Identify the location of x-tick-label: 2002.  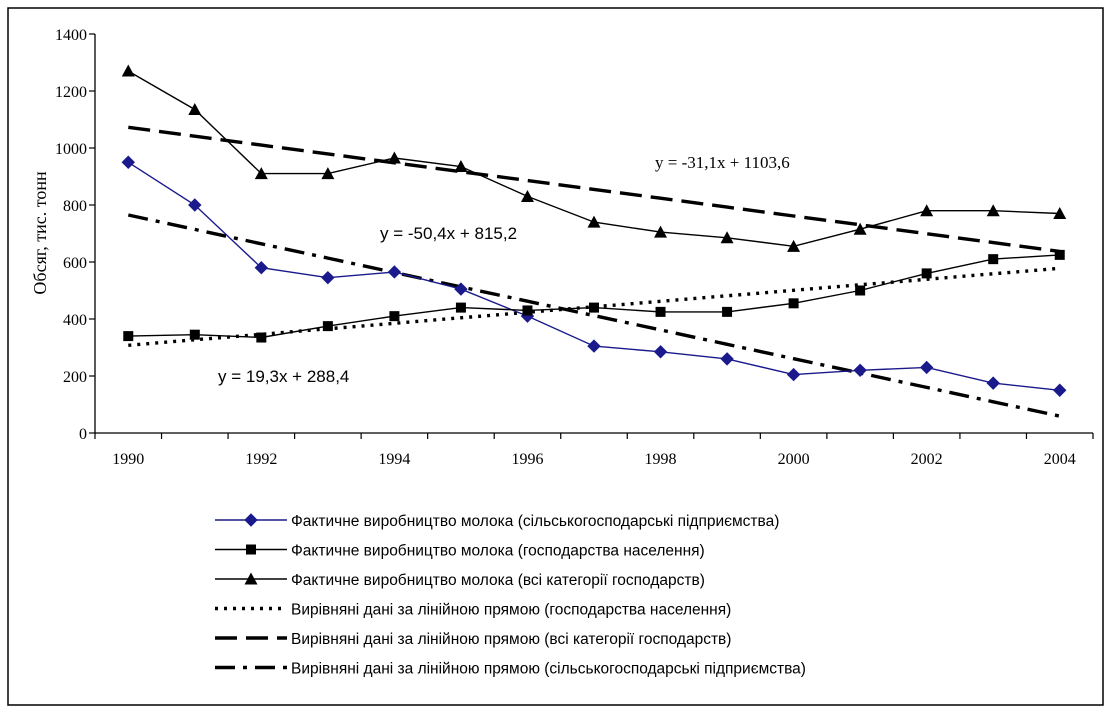
(927, 459).